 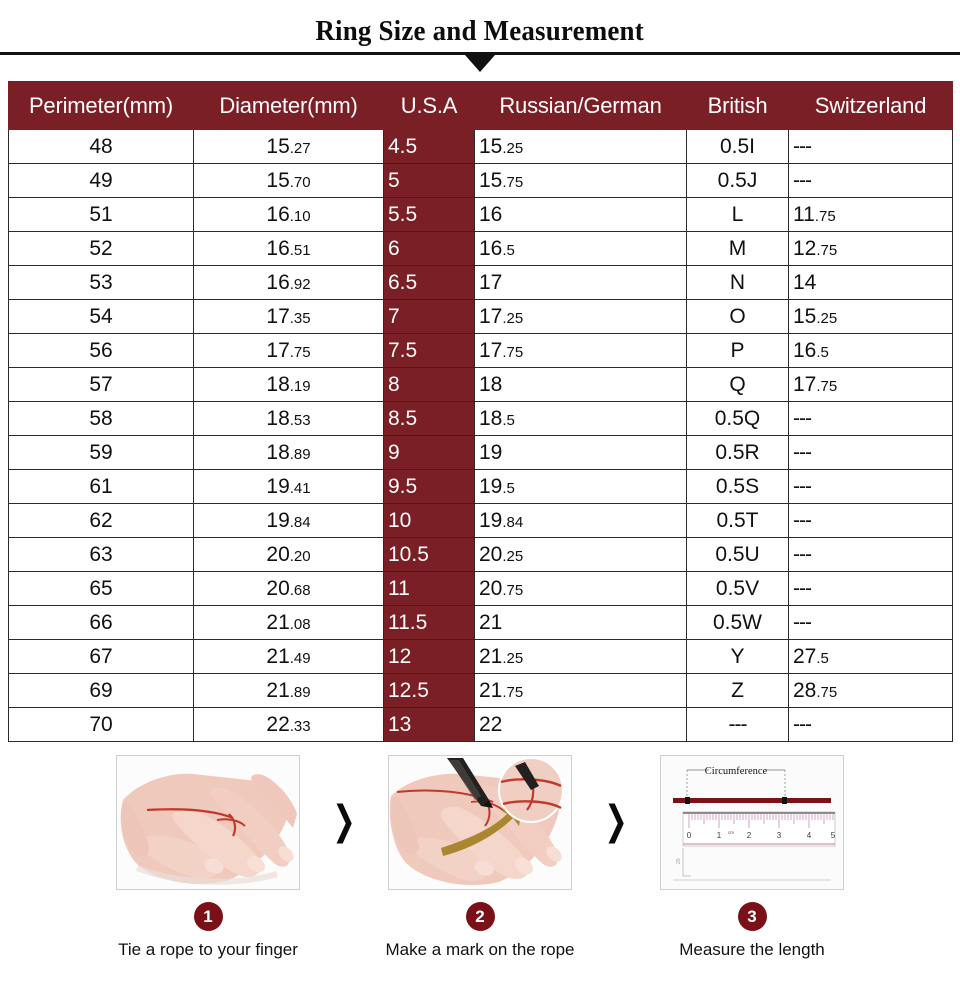 I want to click on ruler-measuring-rope-diagram: Circumference, so click(x=752, y=822).